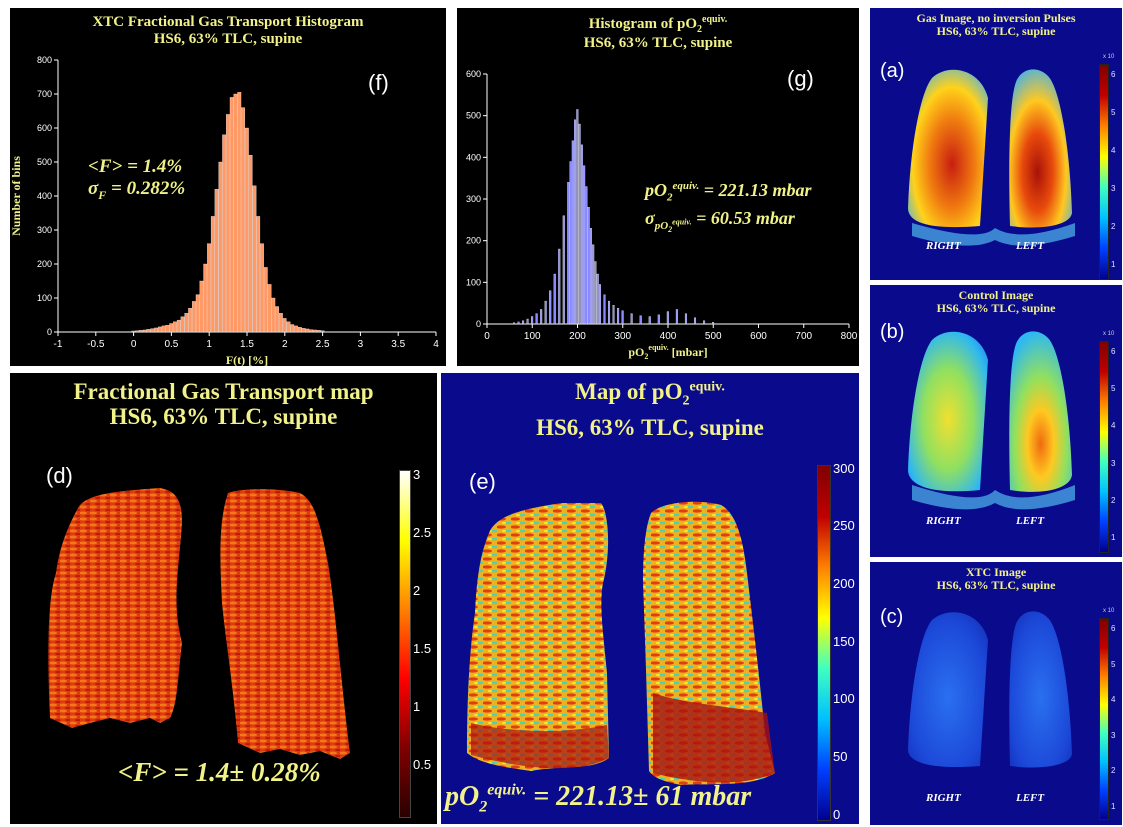  I want to click on x-tick-label: 500, so click(713, 336).